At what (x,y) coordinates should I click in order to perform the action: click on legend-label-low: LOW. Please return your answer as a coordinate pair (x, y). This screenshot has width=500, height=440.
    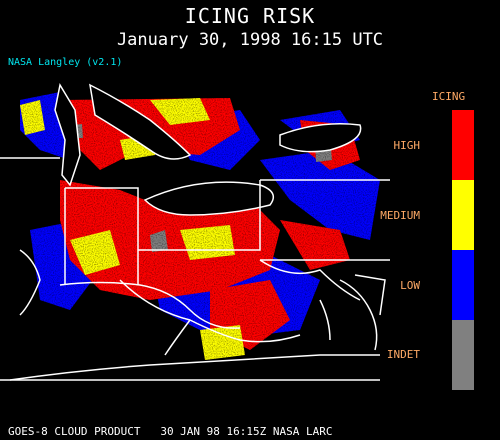
    Looking at the image, I should click on (410, 285).